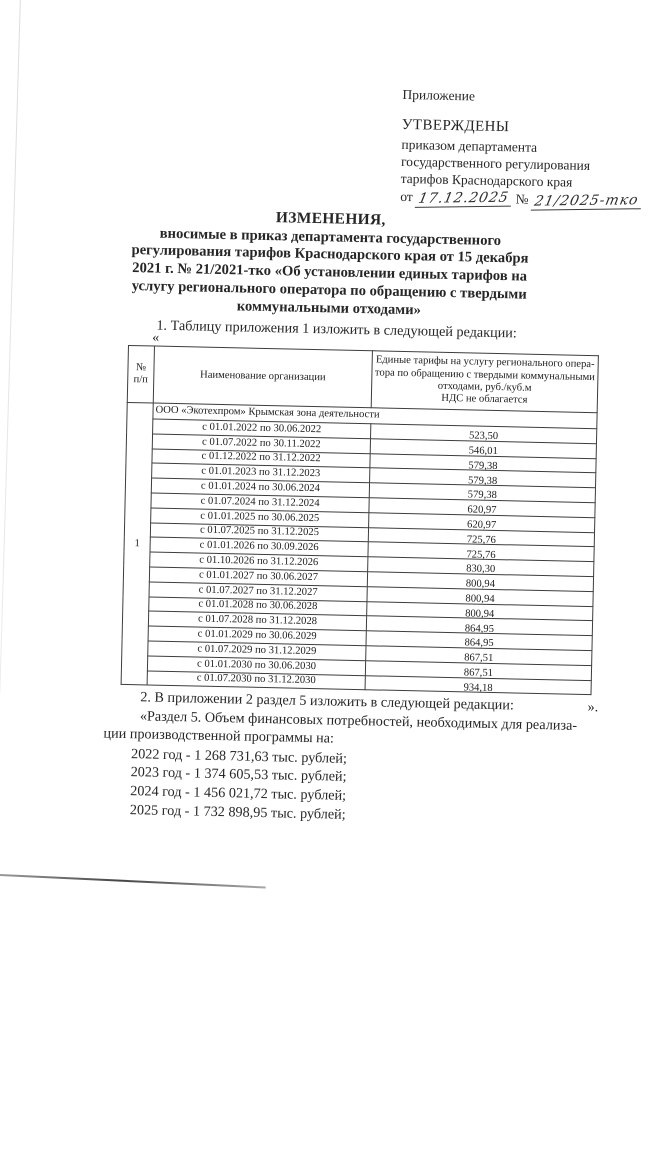  I want to click on col-header-num: № п/п, so click(141, 374).